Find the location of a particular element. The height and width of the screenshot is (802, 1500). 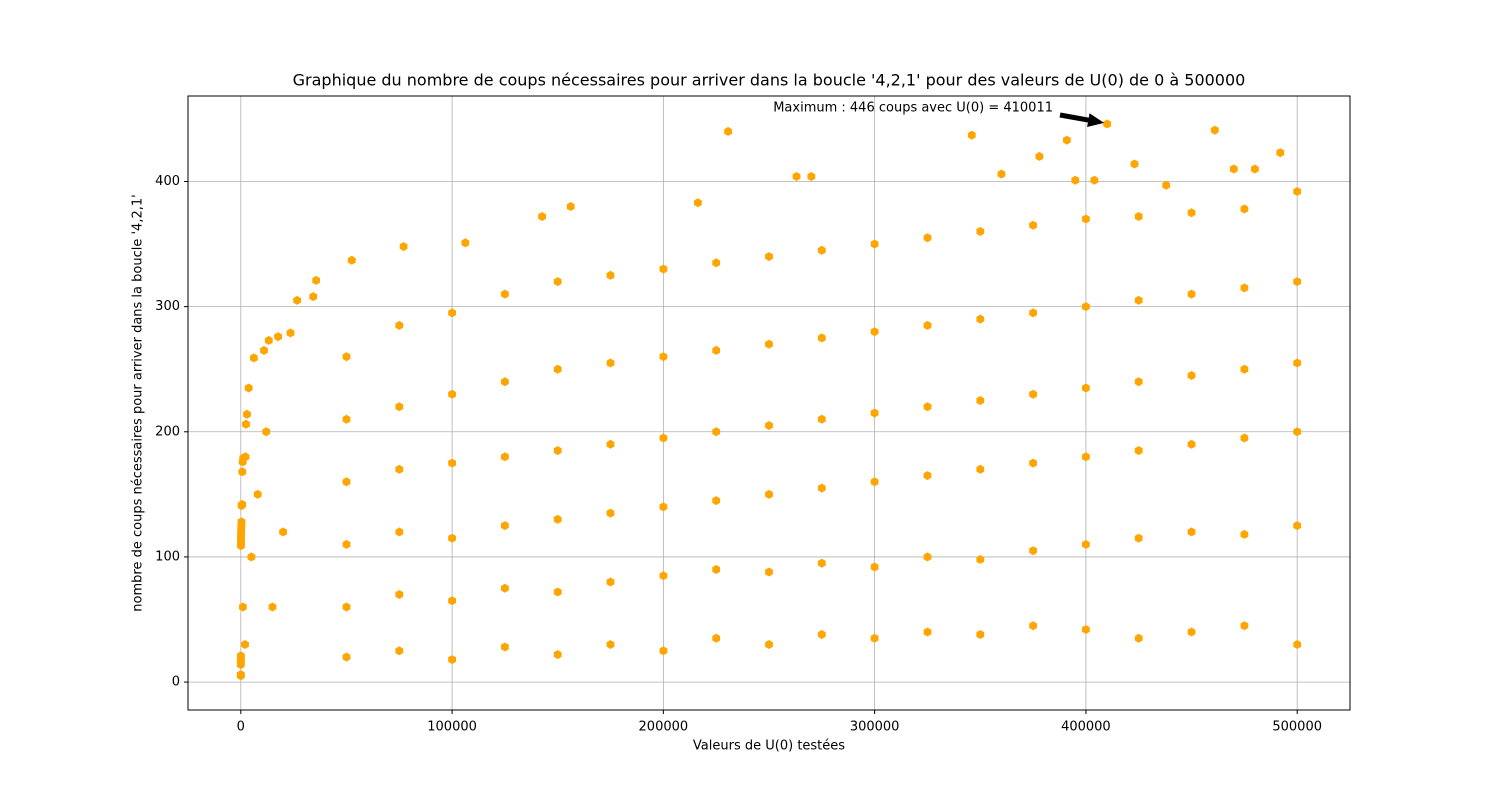

y-tick-label: 400 is located at coordinates (167, 181).